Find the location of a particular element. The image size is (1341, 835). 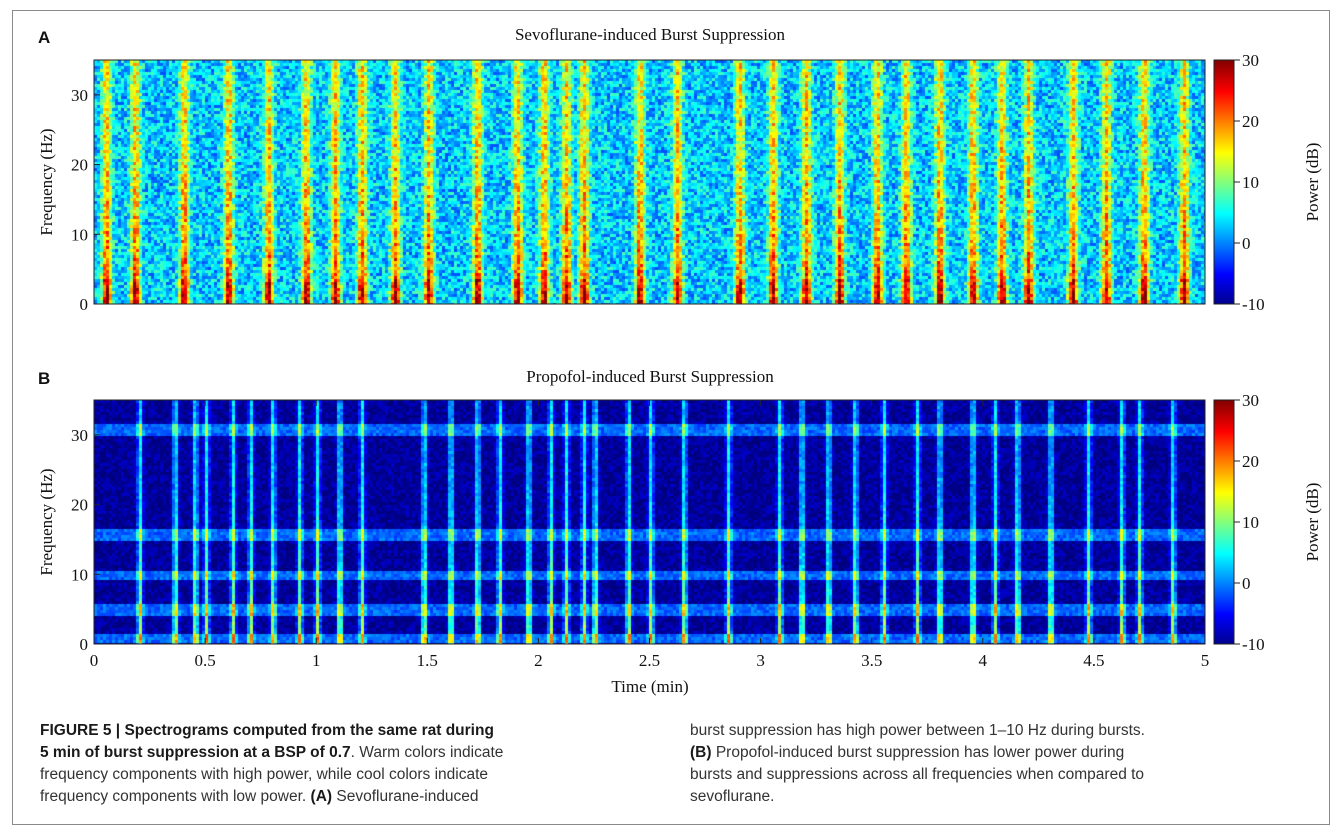

colorbar-b-gradient is located at coordinates (1224, 522).